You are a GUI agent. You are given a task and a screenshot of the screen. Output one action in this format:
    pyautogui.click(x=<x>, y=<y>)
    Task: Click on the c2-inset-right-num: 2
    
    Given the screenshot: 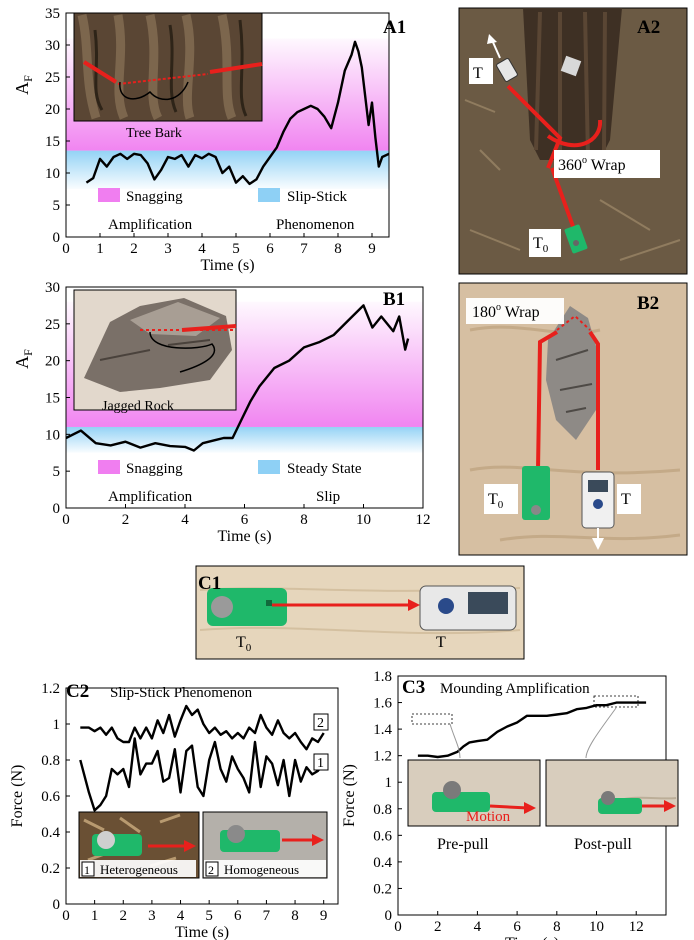 What is the action you would take?
    pyautogui.click(x=211, y=870)
    